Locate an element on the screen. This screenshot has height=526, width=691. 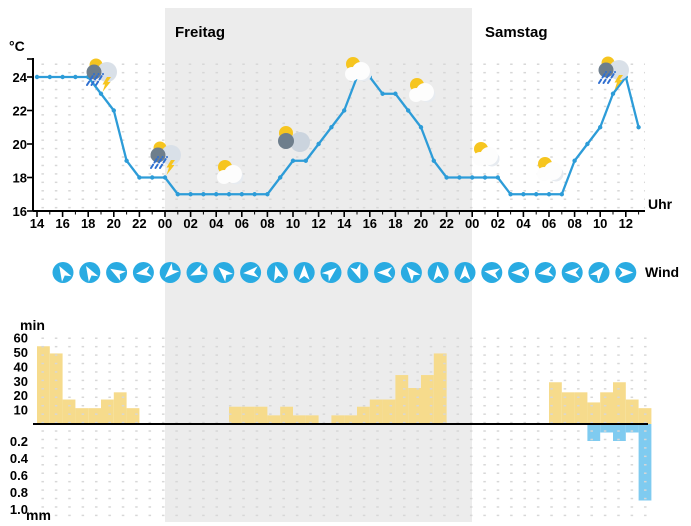
temp-y-tick-label: 16 is located at coordinates (20, 211).